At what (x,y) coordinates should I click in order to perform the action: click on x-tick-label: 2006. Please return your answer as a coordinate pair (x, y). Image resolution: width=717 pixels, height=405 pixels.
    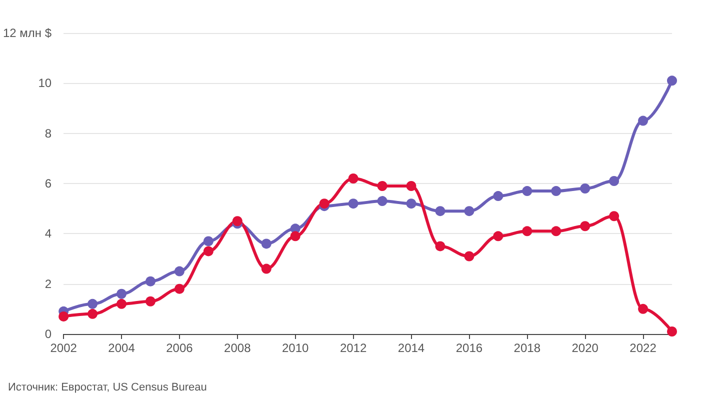
    Looking at the image, I should click on (180, 348).